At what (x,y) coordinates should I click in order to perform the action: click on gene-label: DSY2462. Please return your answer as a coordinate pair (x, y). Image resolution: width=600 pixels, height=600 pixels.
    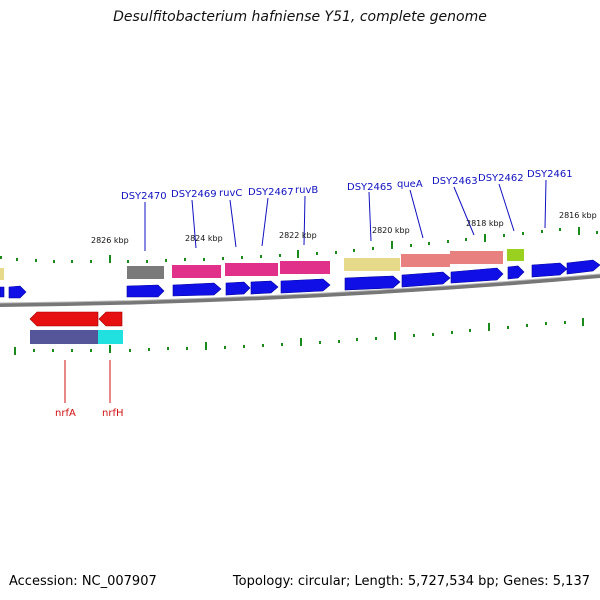
    Looking at the image, I should click on (501, 178).